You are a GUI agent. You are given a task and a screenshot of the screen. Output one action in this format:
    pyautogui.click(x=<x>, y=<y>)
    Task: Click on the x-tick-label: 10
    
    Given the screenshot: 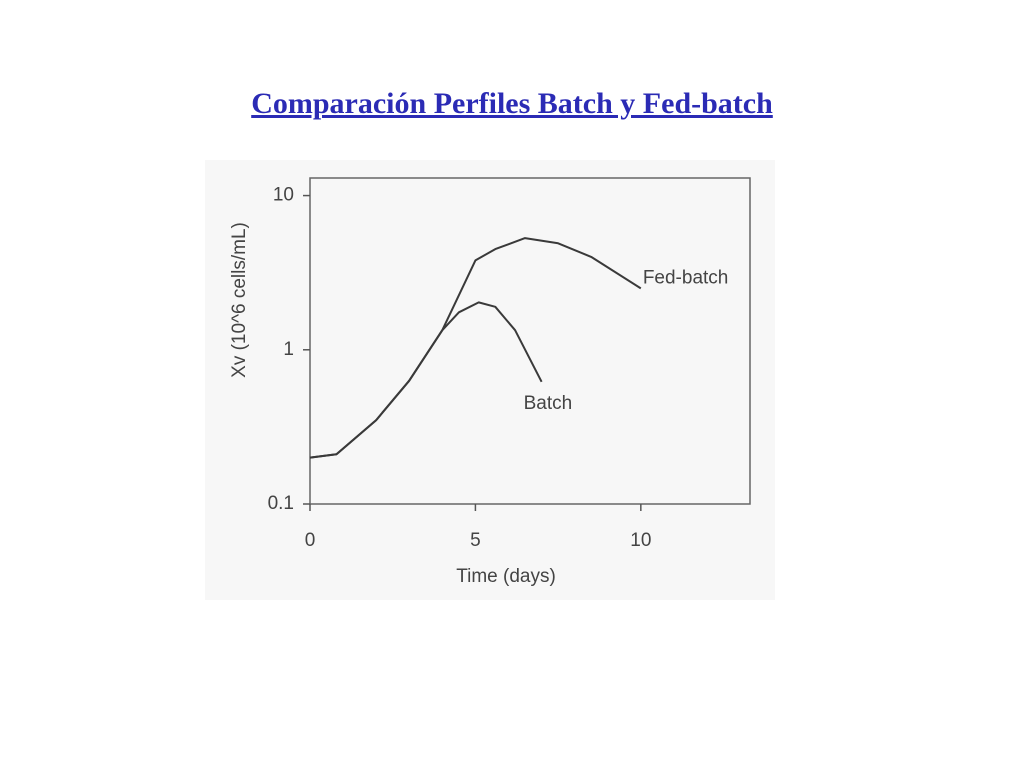 What is the action you would take?
    pyautogui.click(x=640, y=540)
    